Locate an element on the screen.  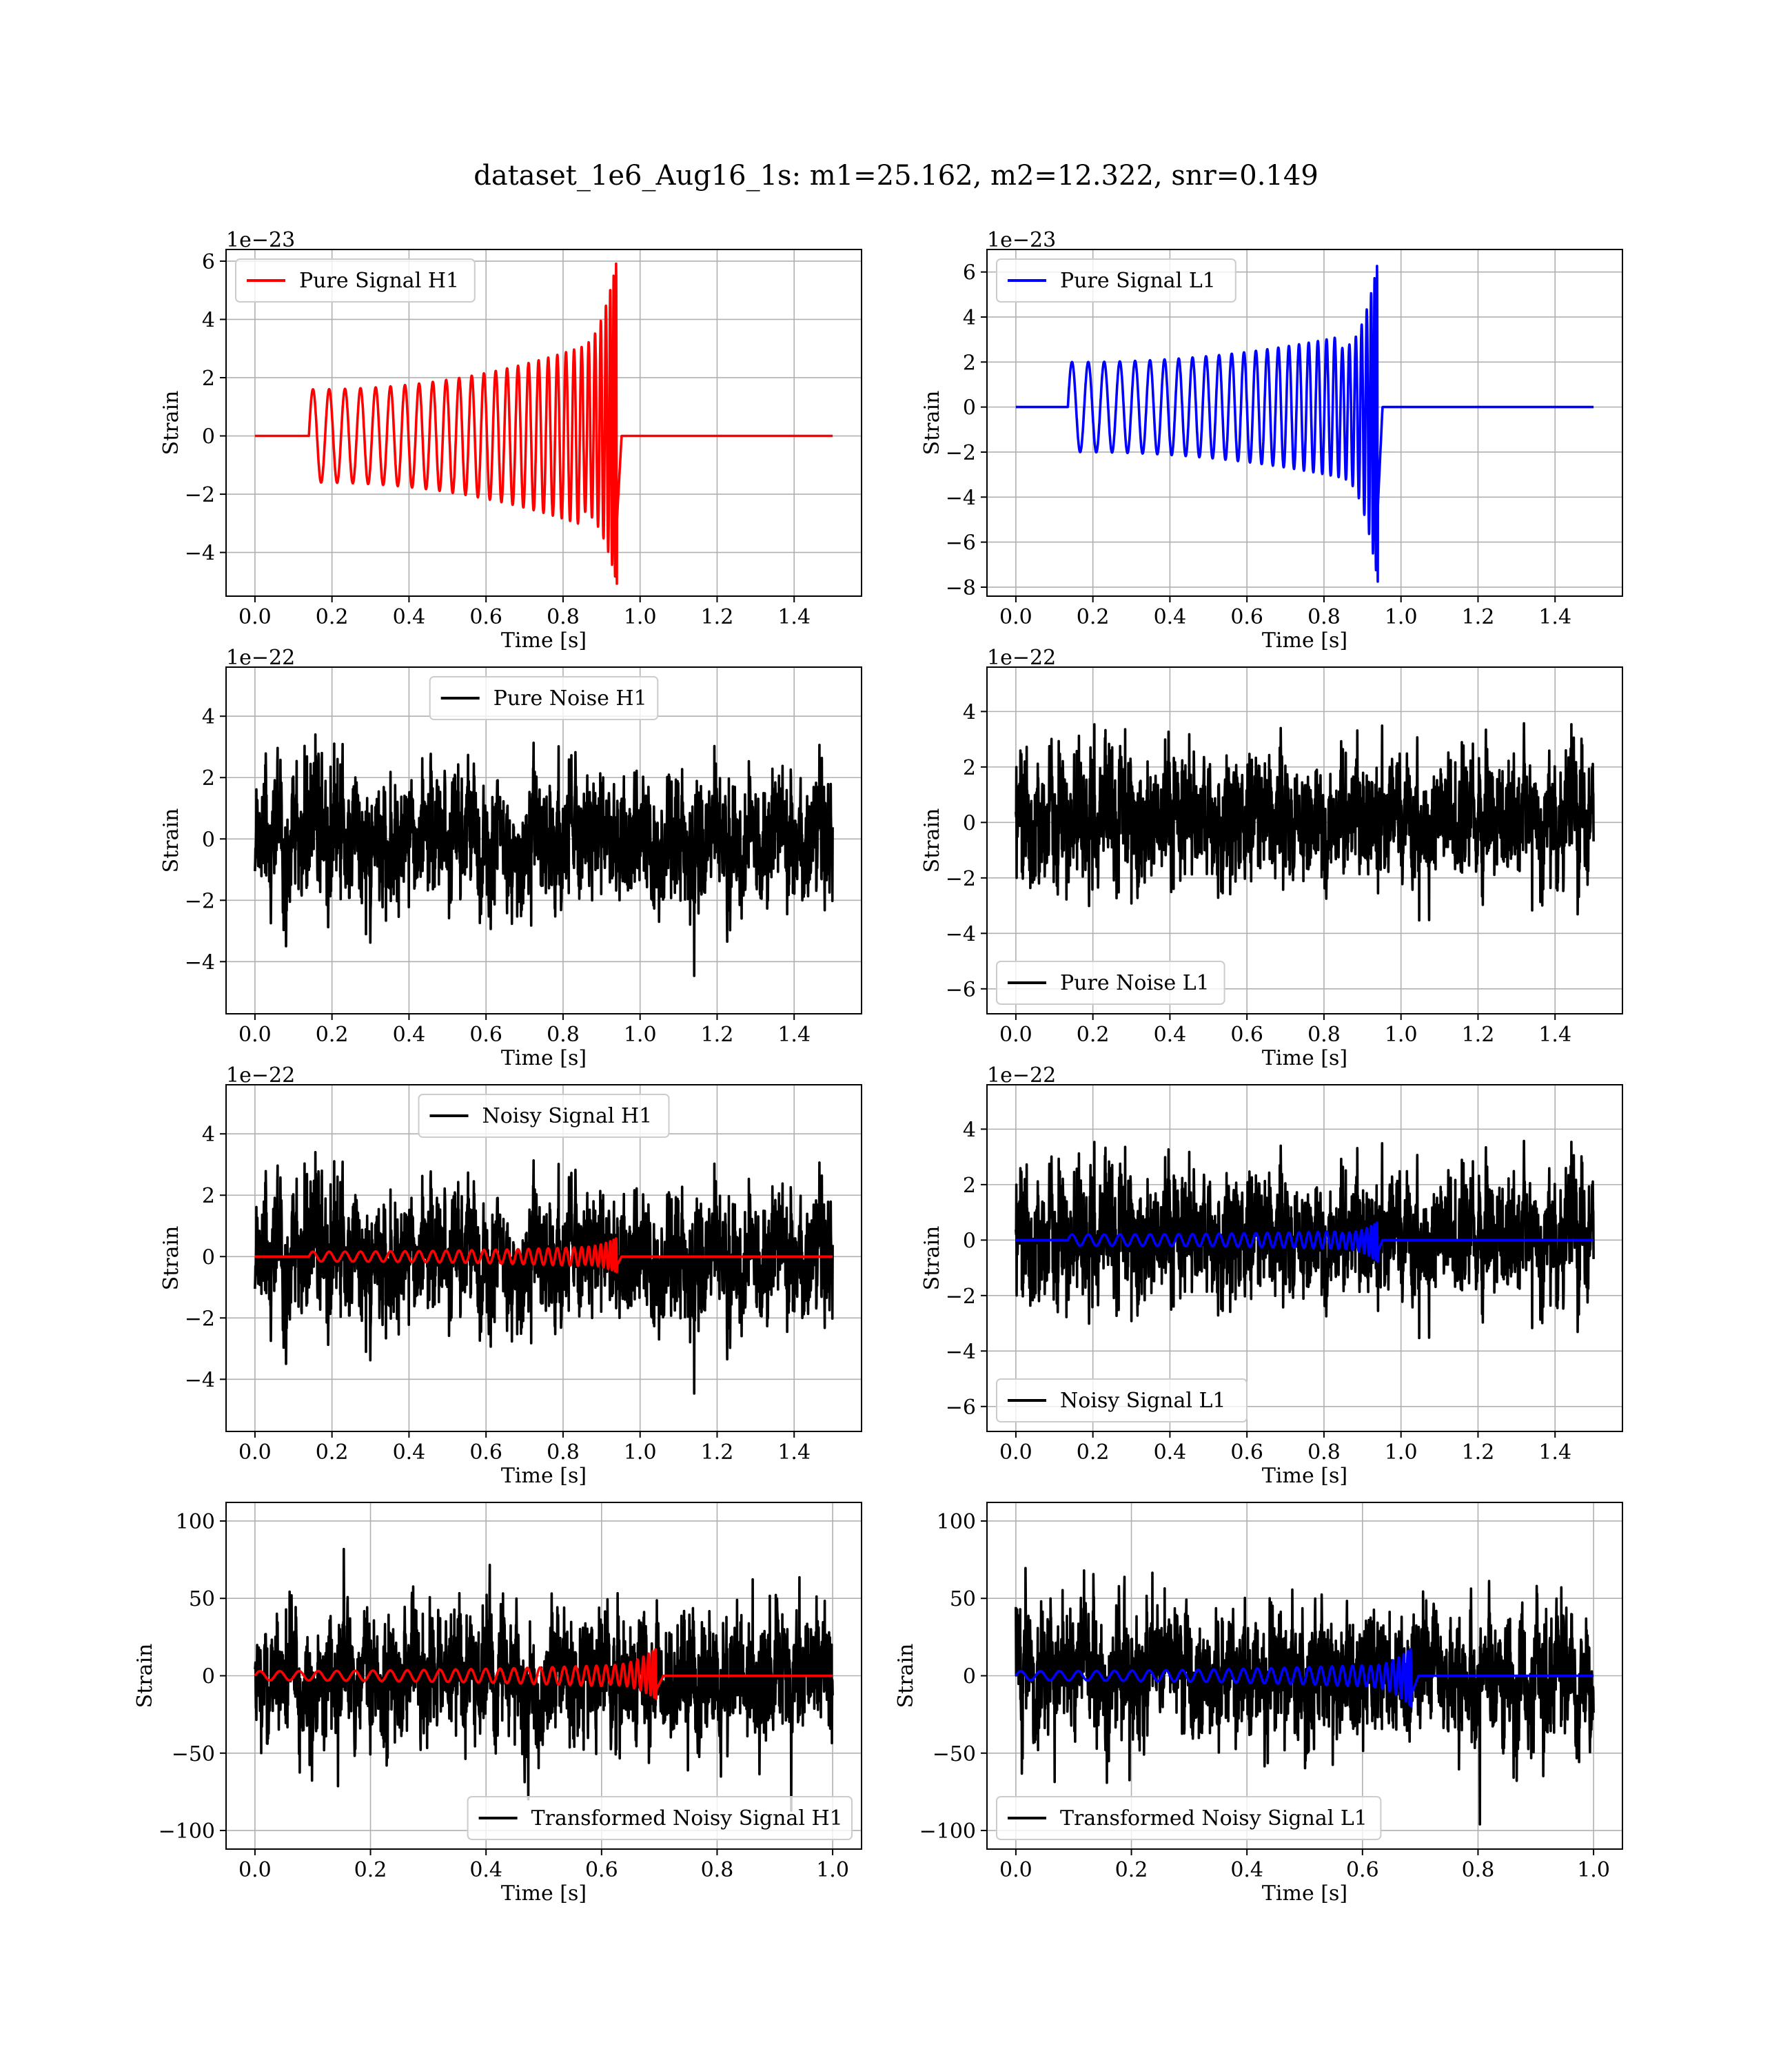
legend: Noisy Signal H1 is located at coordinates (544, 1116).